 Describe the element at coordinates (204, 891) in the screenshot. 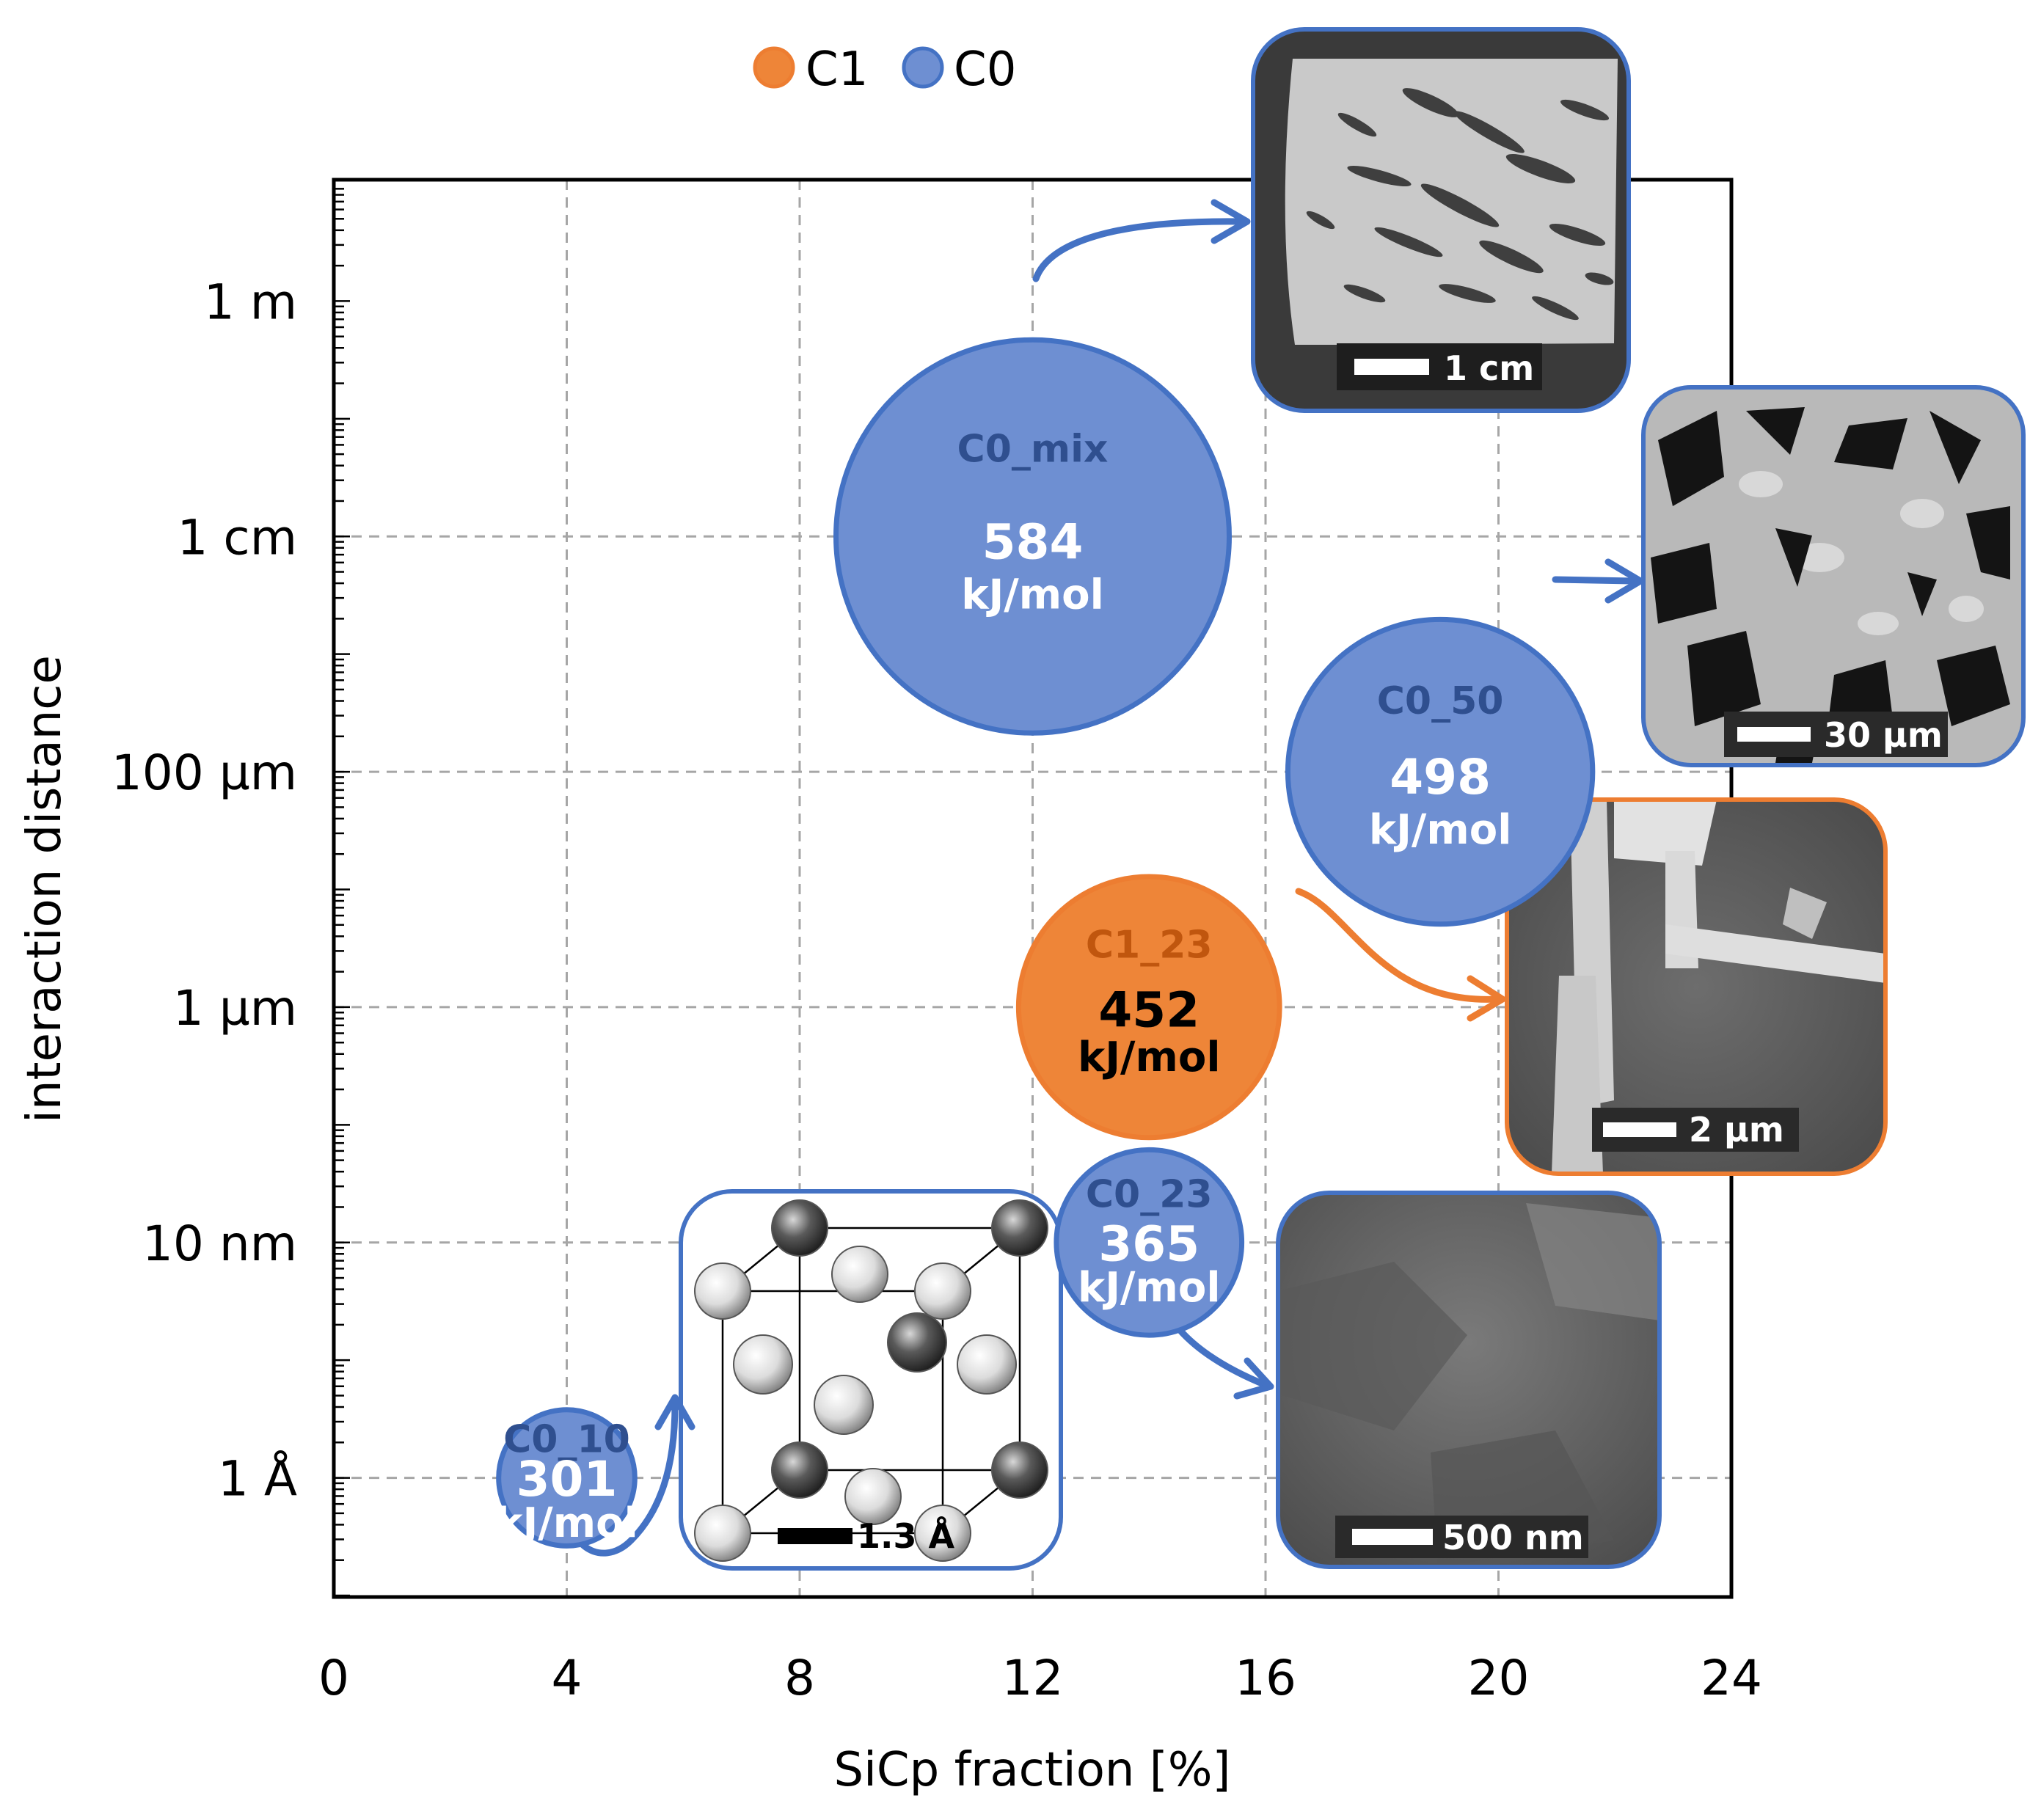

I see `y-tick-labels: 1 m 1 cm 100 µm 1 µm 10 nm 1 Å` at that location.